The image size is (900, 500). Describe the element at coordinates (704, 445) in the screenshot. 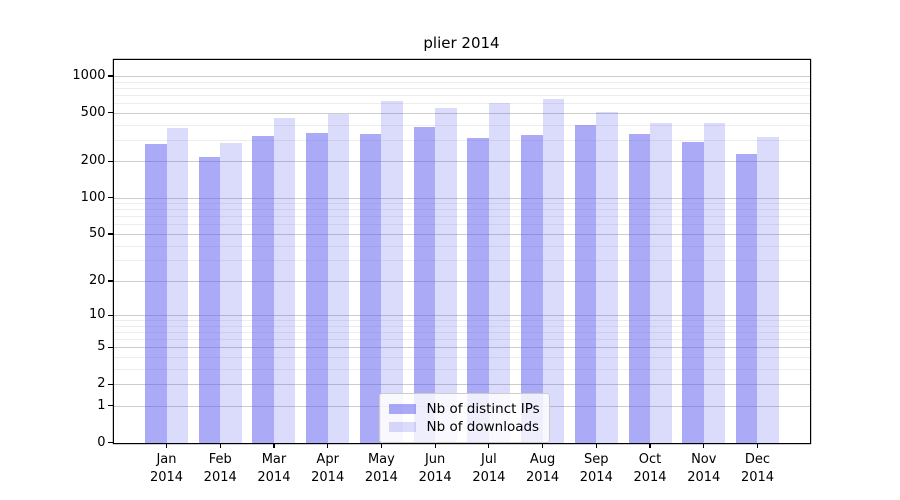

I see `x-tick-nov-2014` at that location.